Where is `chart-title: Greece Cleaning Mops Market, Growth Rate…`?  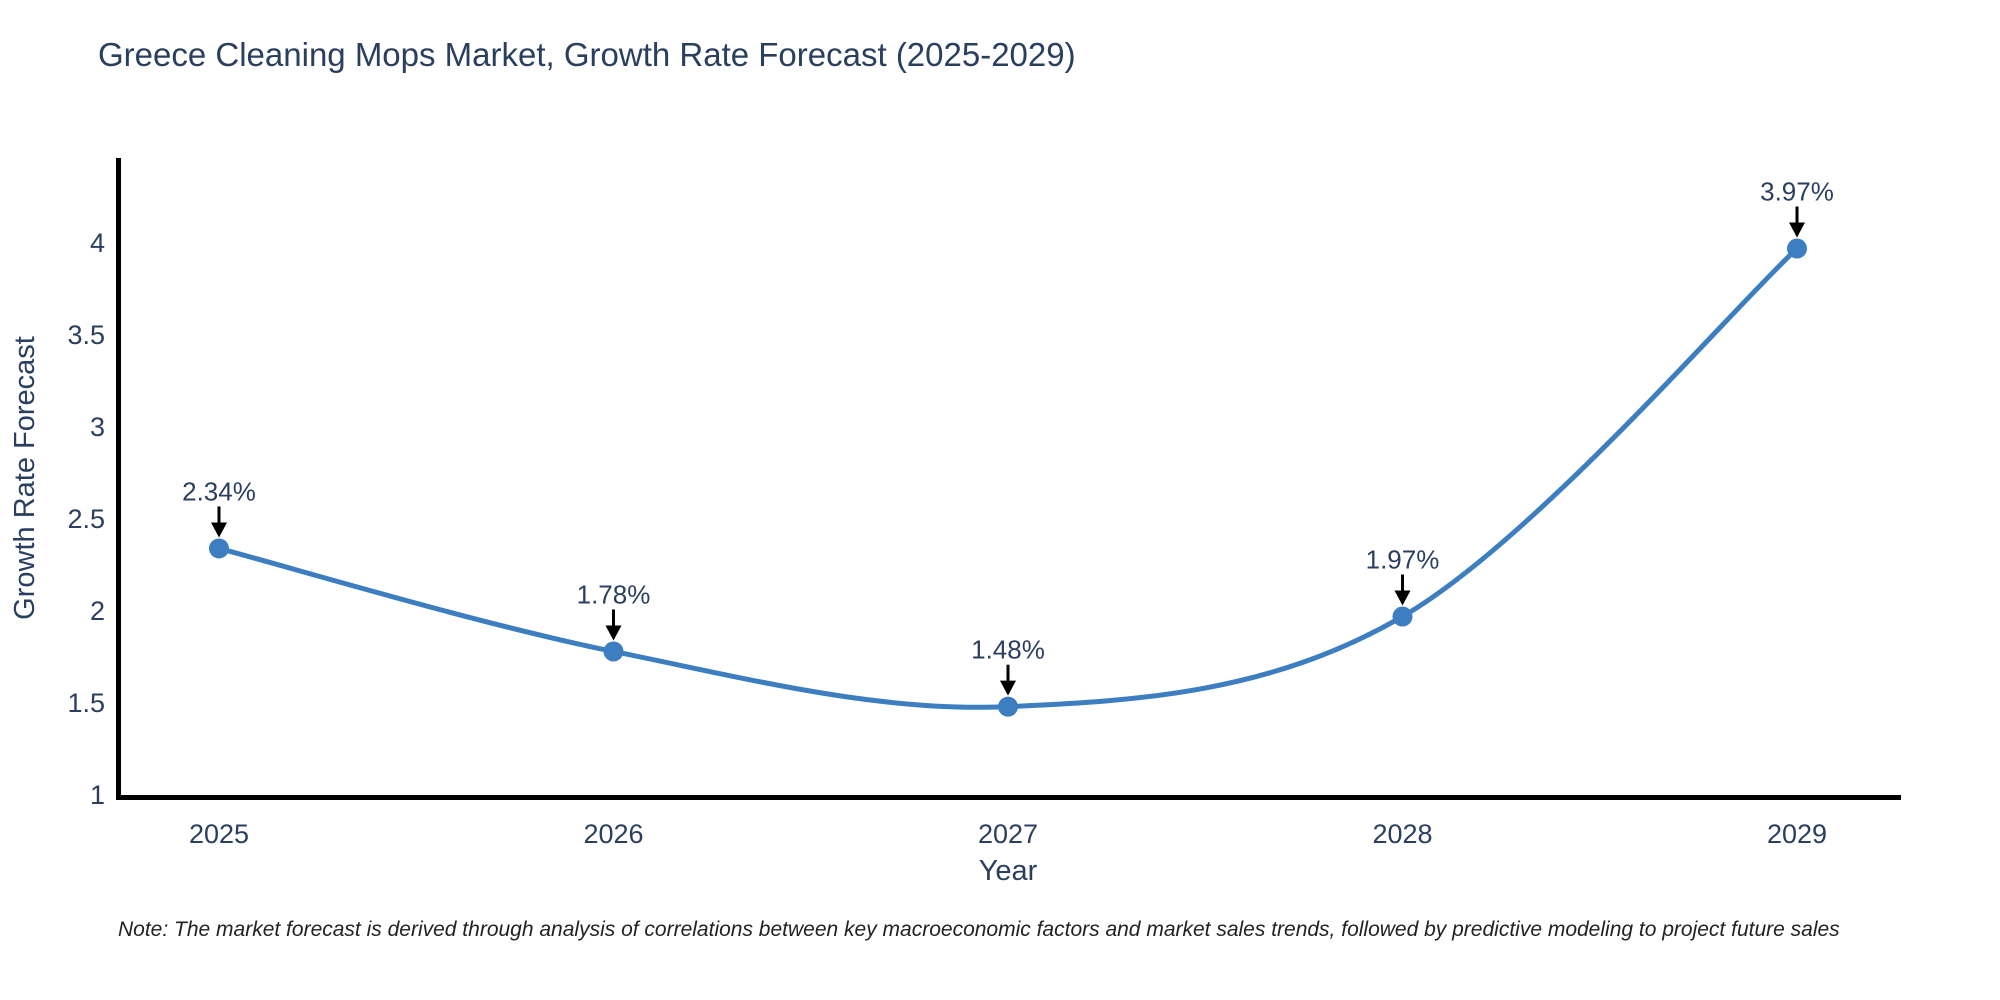 chart-title: Greece Cleaning Mops Market, Growth Rate… is located at coordinates (587, 54).